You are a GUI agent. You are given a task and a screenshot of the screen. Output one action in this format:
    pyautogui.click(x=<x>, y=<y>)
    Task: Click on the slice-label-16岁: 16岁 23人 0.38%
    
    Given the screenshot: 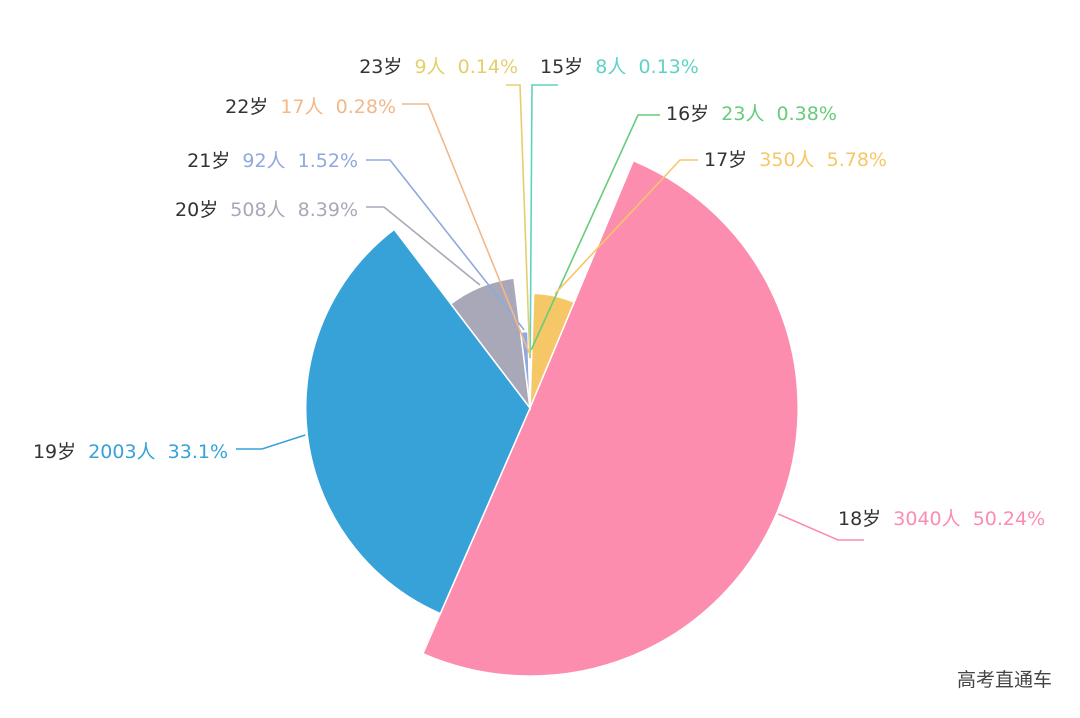 What is the action you would take?
    pyautogui.click(x=751, y=114)
    